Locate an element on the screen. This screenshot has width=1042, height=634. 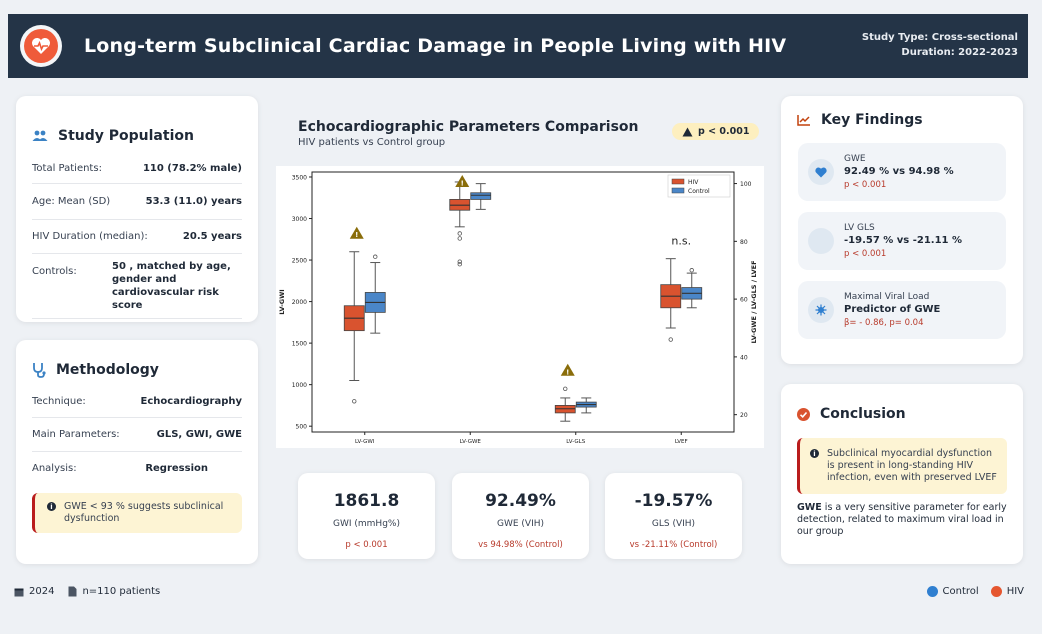
box-control is located at coordinates (481, 196).